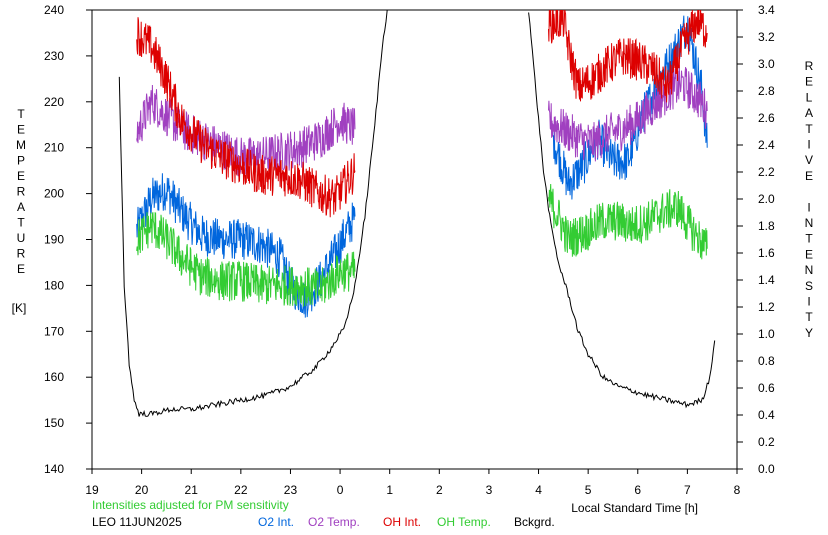 The image size is (828, 535). What do you see at coordinates (809, 113) in the screenshot?
I see `right-axis-label-letter: A` at bounding box center [809, 113].